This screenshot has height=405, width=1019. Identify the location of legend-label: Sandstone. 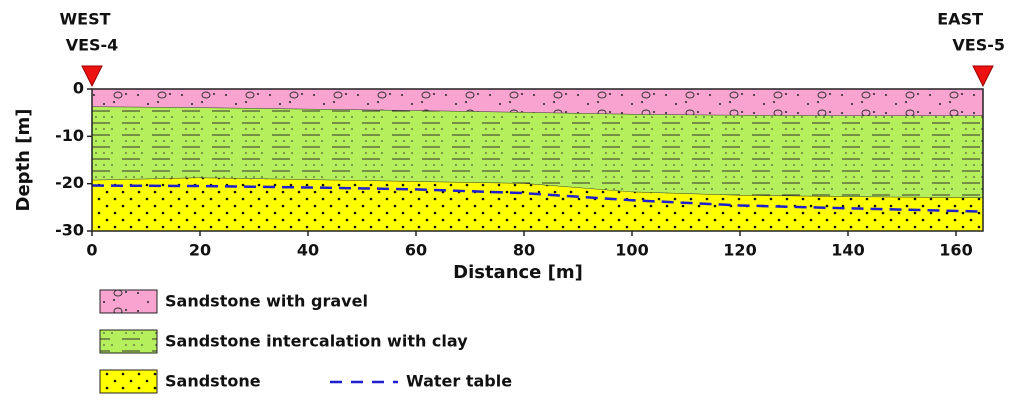
(213, 381).